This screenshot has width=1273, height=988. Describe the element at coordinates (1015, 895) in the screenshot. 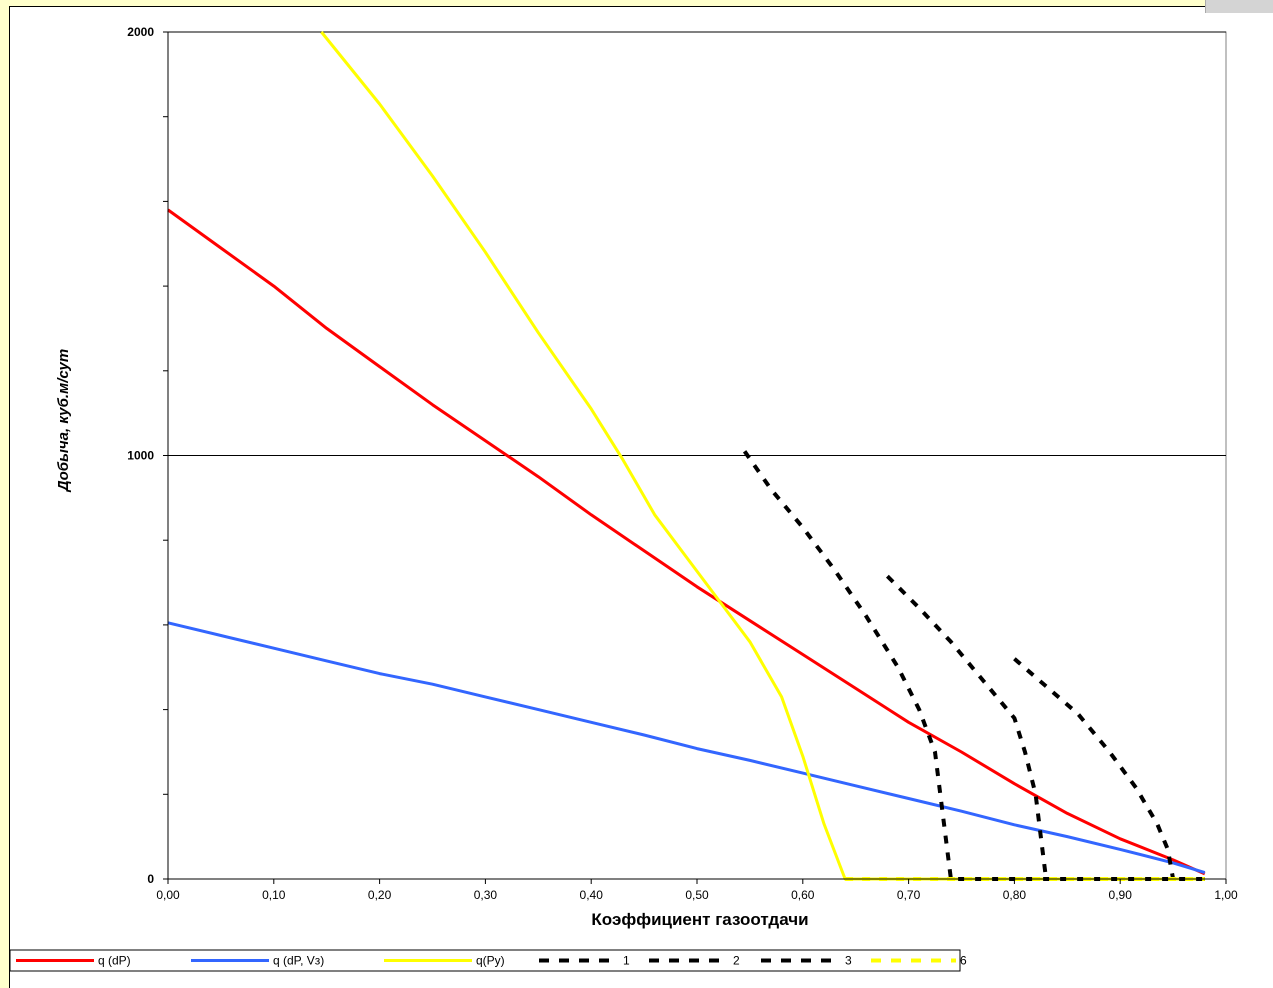

I see `x-tick-label: 0,80` at that location.